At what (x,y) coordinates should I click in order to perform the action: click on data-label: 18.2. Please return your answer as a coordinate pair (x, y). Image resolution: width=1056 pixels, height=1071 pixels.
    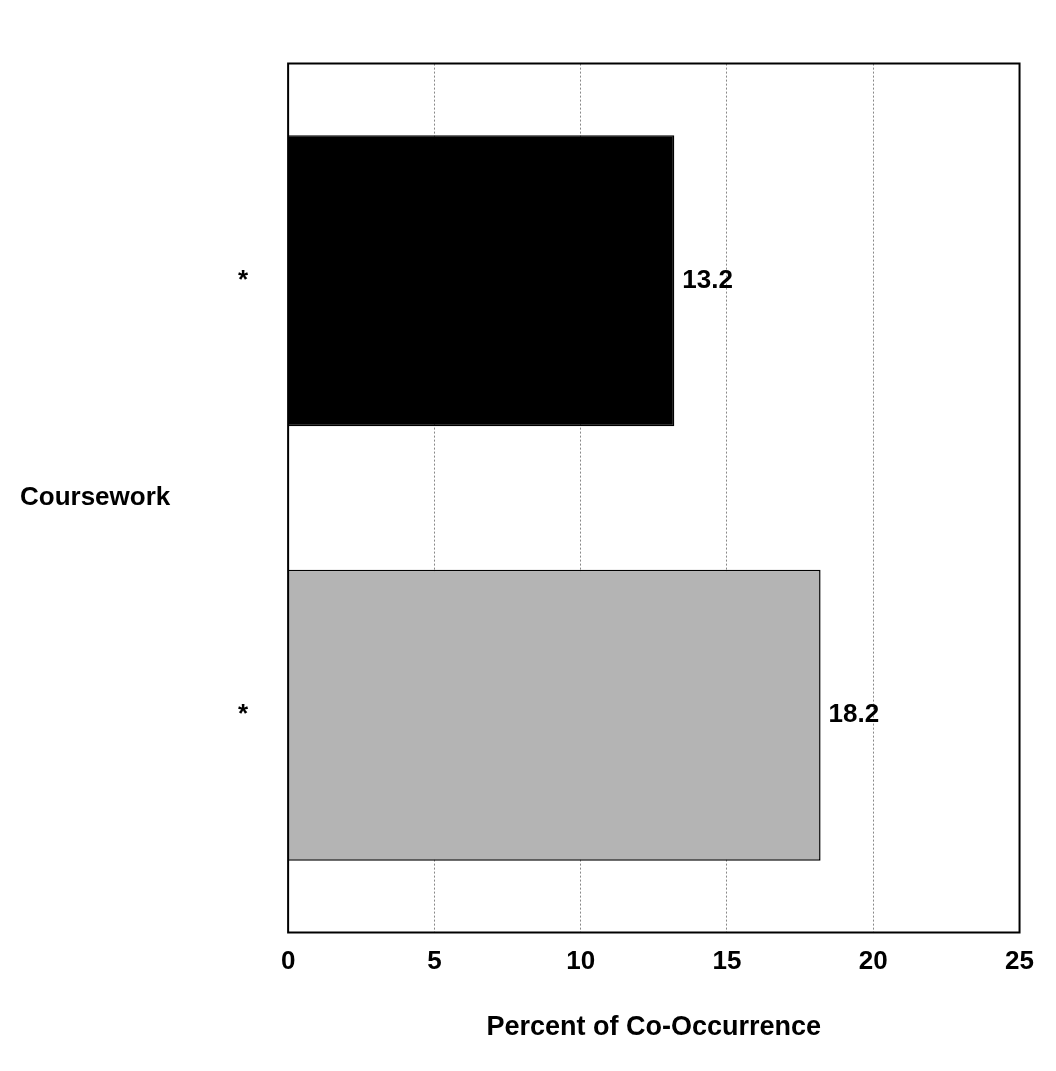
    Looking at the image, I should click on (854, 713).